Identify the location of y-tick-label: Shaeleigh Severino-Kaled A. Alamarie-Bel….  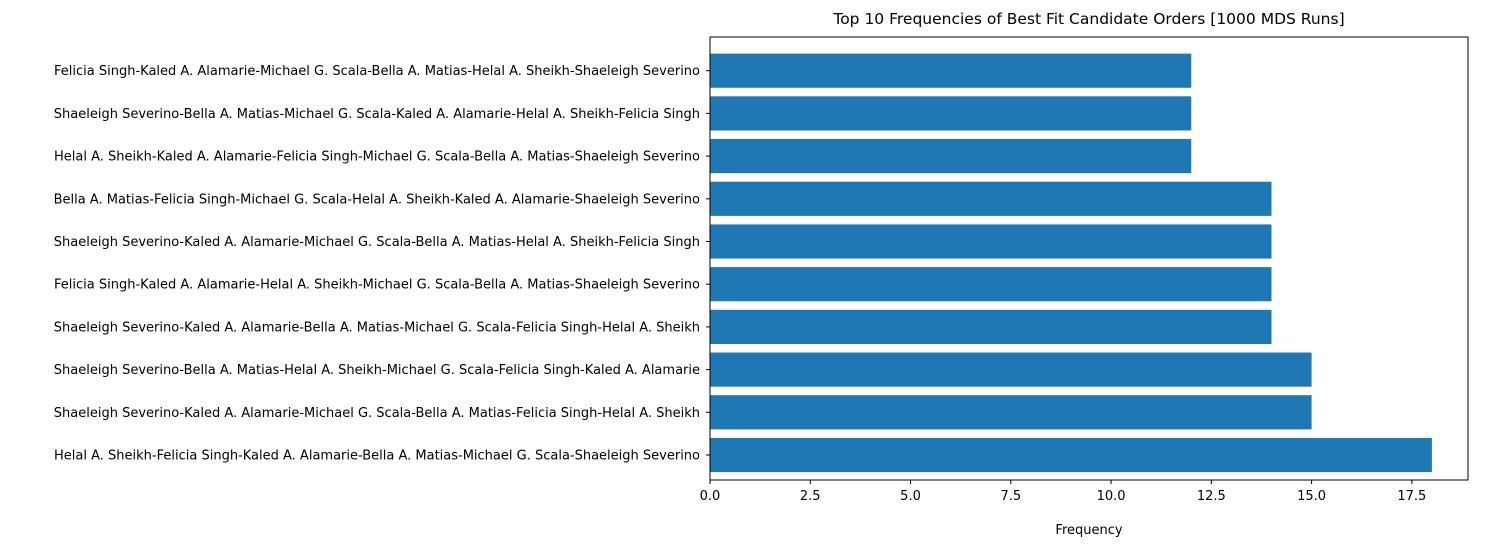
(377, 327).